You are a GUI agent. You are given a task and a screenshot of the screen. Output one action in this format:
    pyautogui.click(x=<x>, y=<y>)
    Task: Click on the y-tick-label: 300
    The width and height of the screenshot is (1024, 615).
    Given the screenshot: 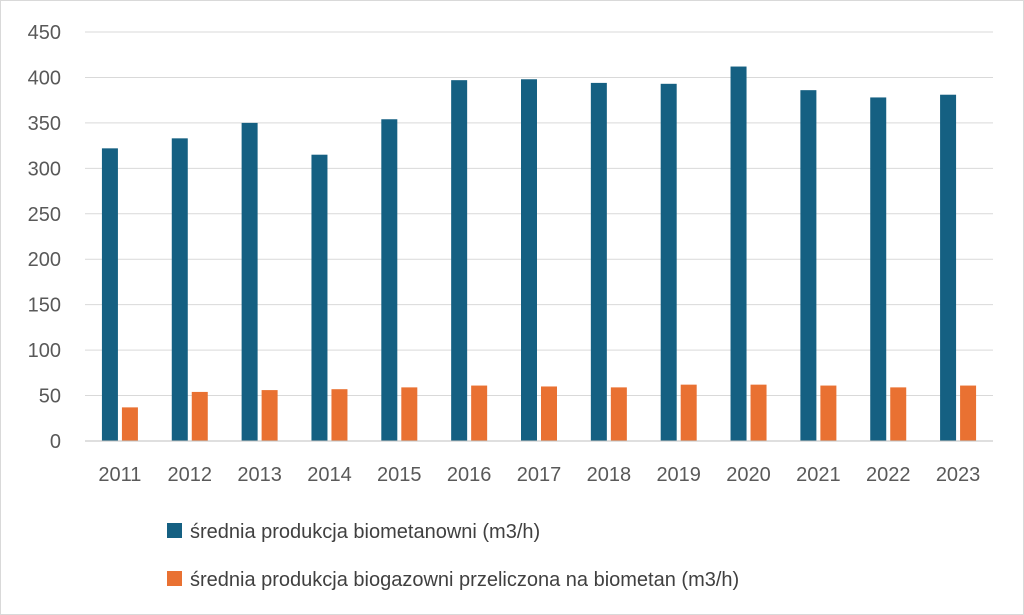 What is the action you would take?
    pyautogui.click(x=44, y=169)
    